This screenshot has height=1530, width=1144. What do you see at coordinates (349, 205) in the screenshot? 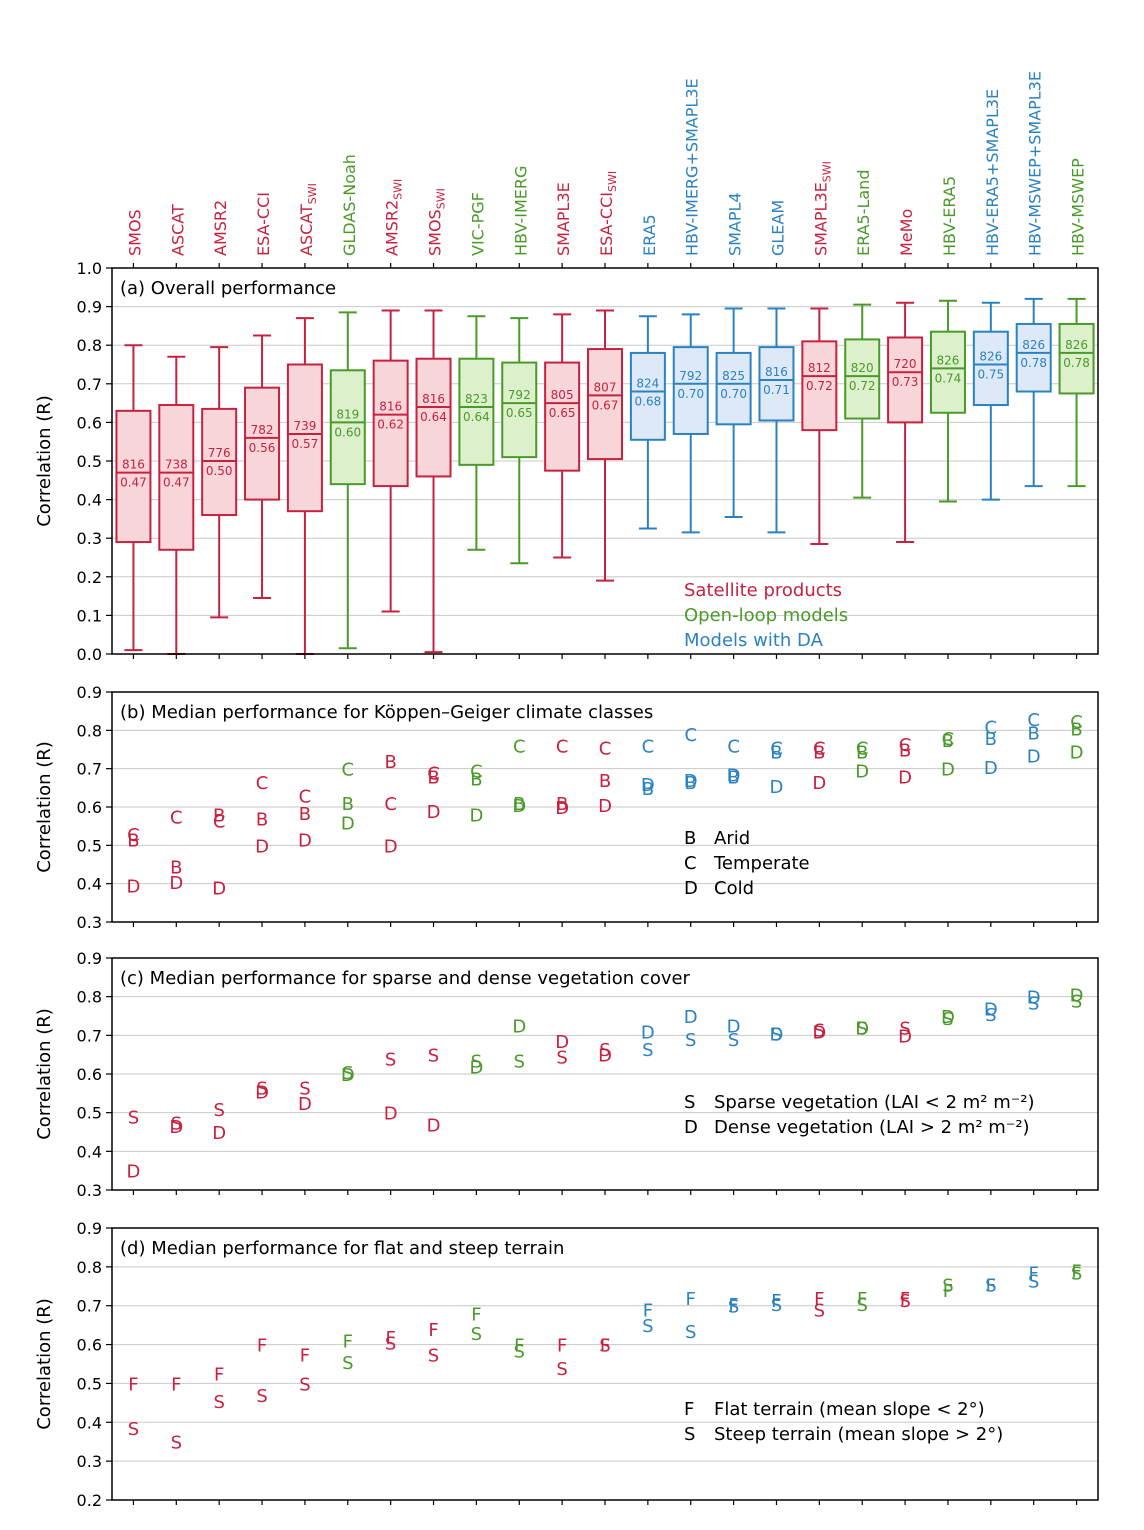
I see `product-label: GLDAS-Noah` at bounding box center [349, 205].